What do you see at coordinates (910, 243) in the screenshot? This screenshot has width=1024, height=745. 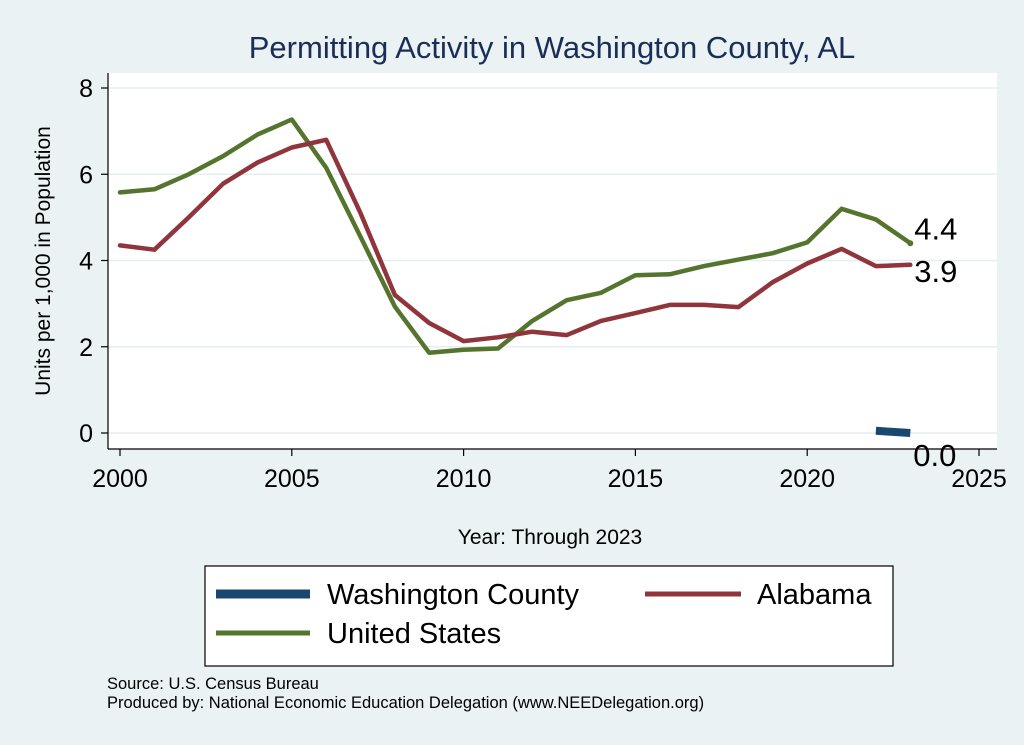 I see `end-marker-united-states` at bounding box center [910, 243].